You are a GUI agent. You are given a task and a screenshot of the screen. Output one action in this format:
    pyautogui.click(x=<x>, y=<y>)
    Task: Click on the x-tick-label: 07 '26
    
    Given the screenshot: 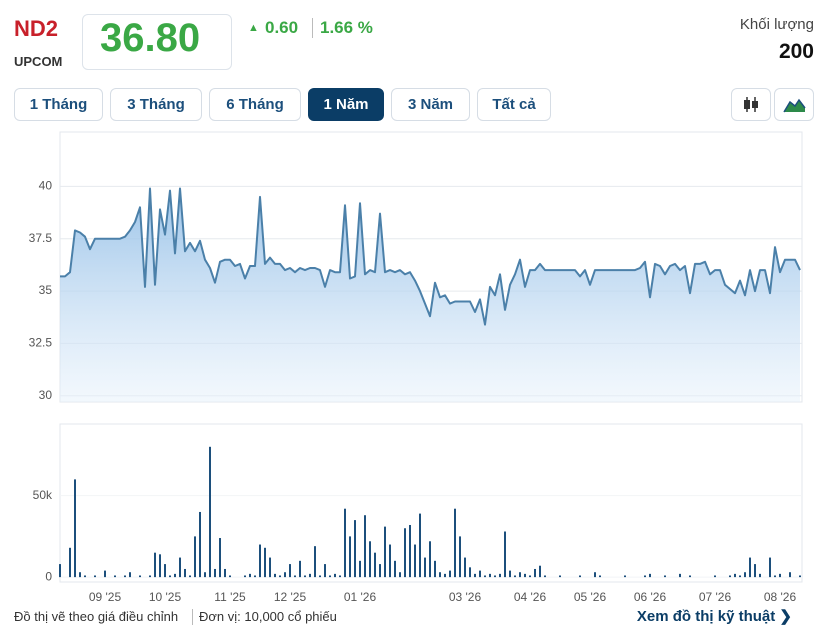 What is the action you would take?
    pyautogui.click(x=715, y=597)
    